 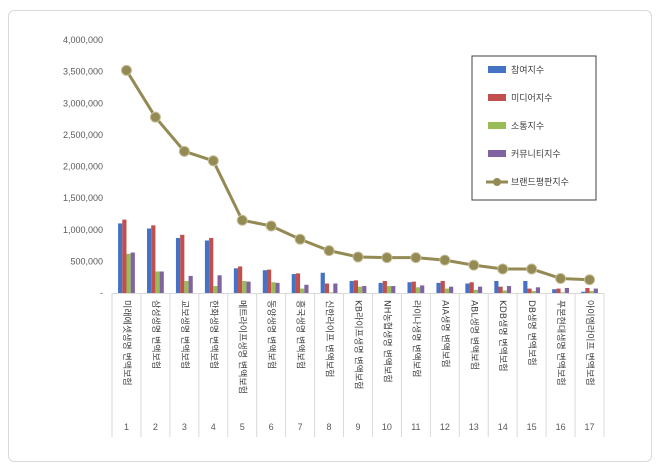 What do you see at coordinates (271, 427) in the screenshot?
I see `category-index: 6` at bounding box center [271, 427].